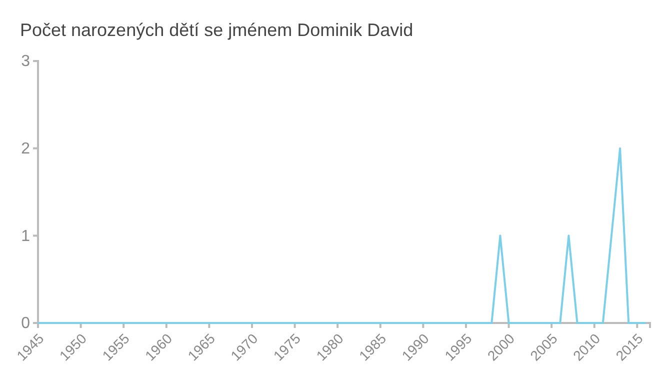 The image size is (660, 375). What do you see at coordinates (217, 30) in the screenshot?
I see `chart-title: Počet narozených dětí se jménem Dominik David` at bounding box center [217, 30].